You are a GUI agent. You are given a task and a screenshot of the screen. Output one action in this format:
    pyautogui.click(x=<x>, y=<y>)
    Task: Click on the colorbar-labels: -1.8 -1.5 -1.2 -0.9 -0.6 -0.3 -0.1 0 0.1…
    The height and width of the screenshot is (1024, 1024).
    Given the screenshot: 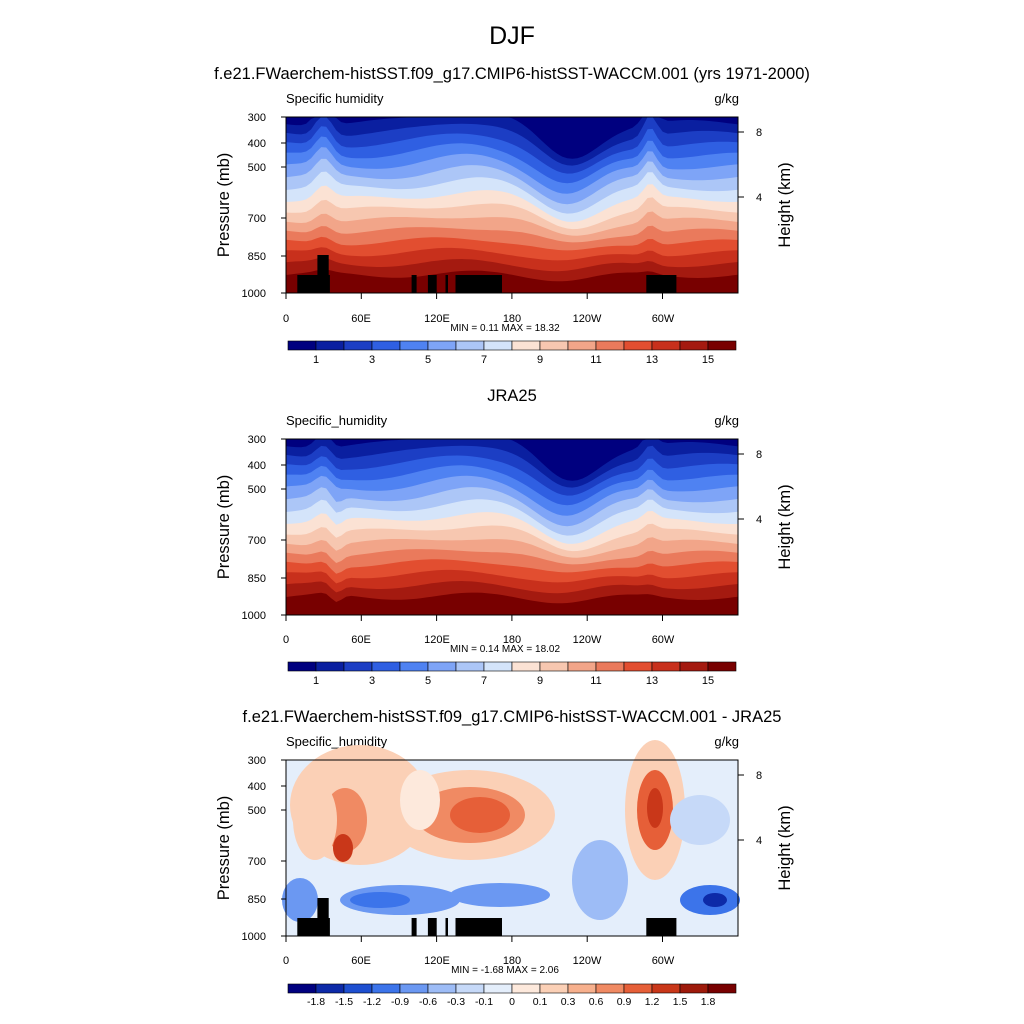 What is the action you would take?
    pyautogui.click(x=511, y=1002)
    